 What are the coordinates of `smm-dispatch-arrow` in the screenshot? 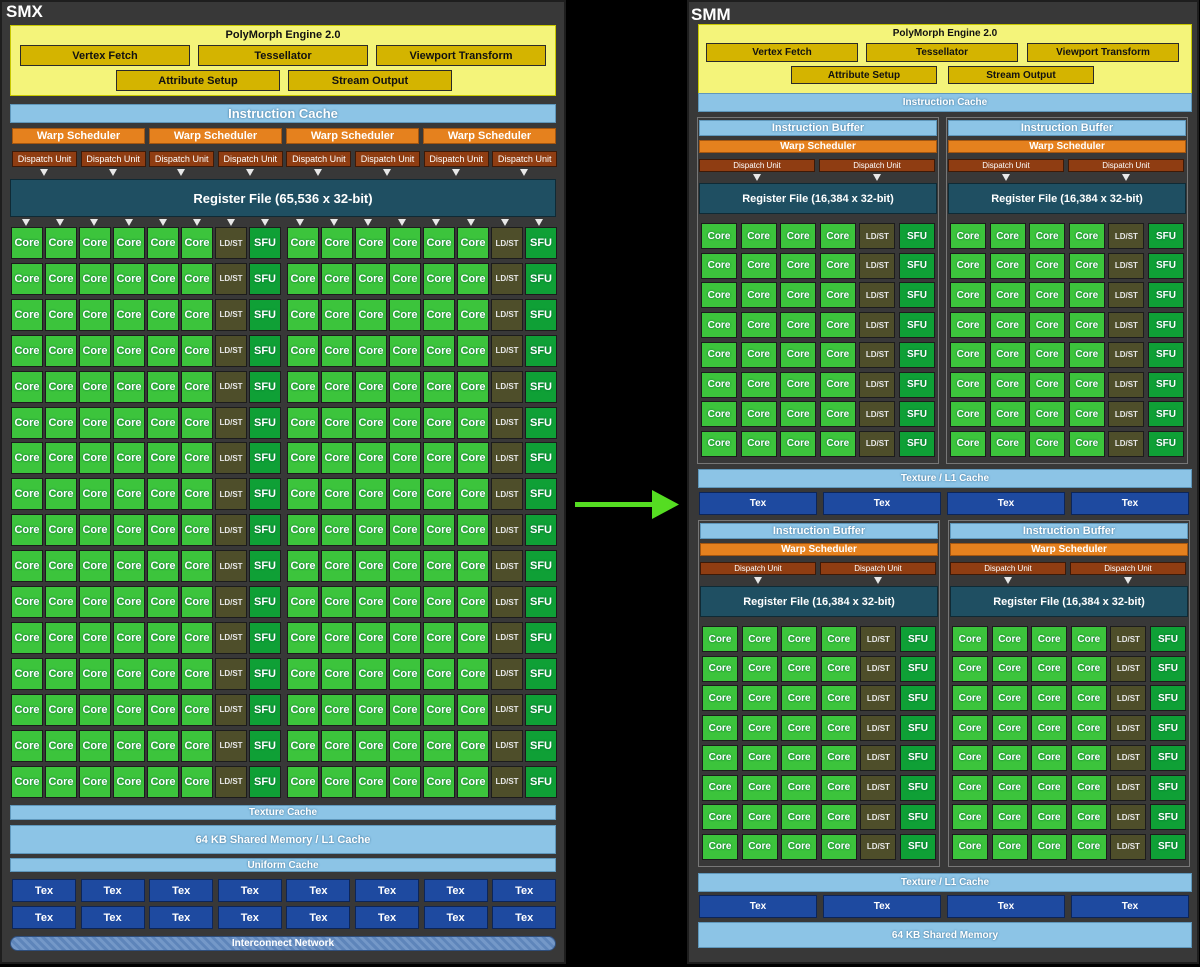 It's located at (758, 580).